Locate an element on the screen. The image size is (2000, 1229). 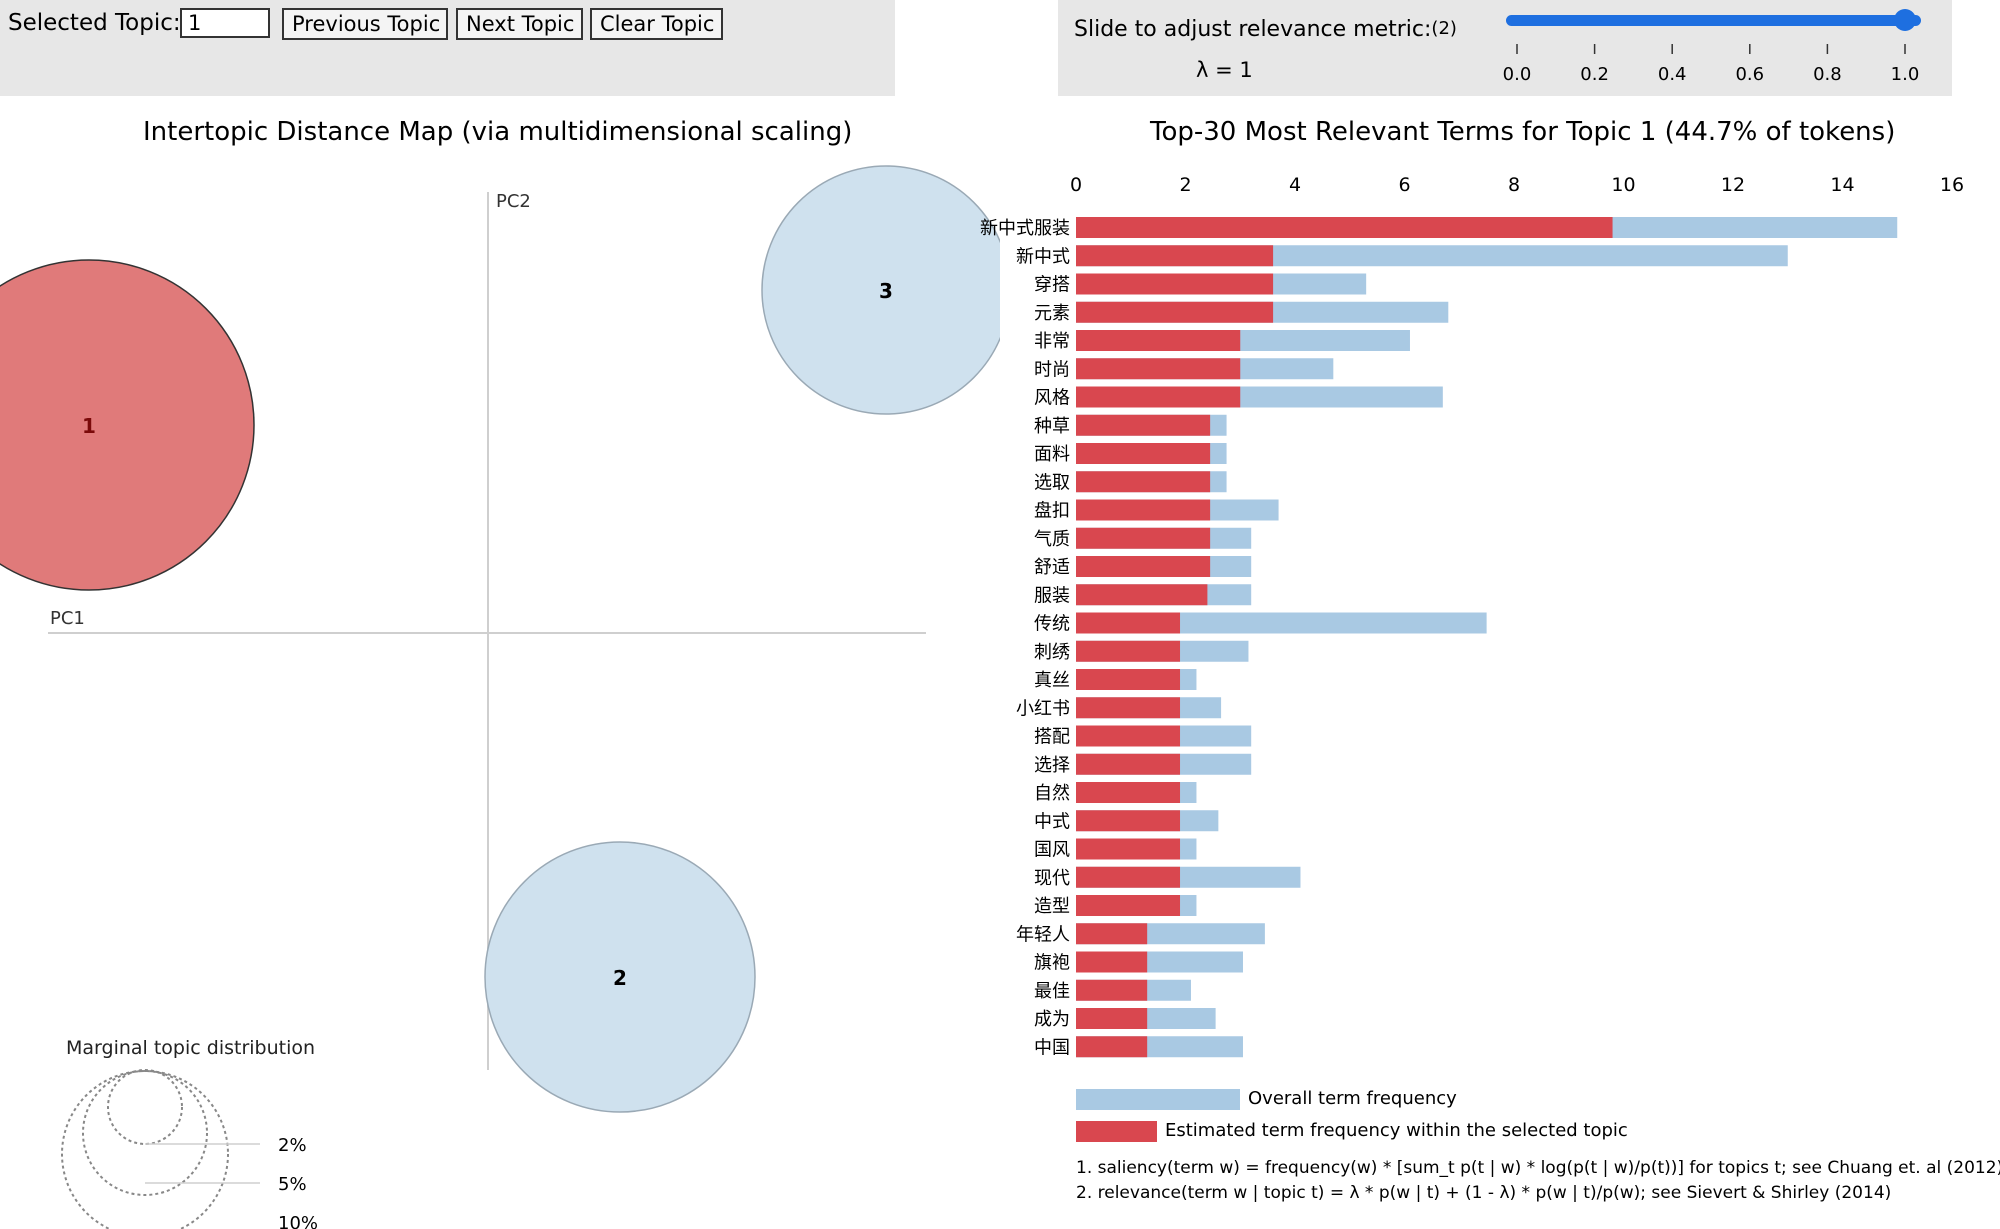
x-axis-tick-label: 16 is located at coordinates (1952, 185).